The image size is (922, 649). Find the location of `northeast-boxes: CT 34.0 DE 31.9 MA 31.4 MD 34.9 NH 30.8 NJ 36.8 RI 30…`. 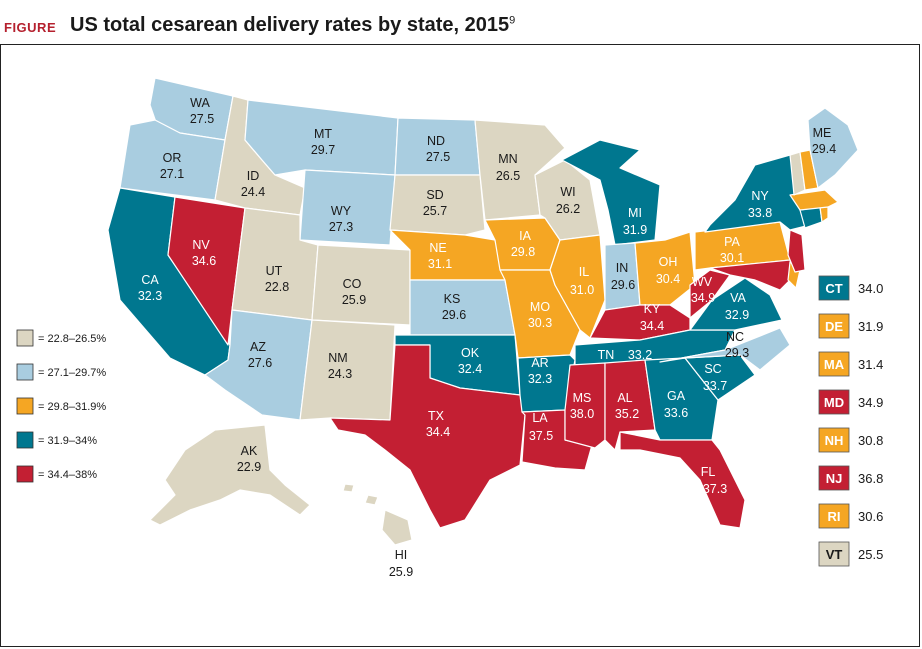

northeast-boxes: CT 34.0 DE 31.9 MA 31.4 MD 34.9 NH 30.8 NJ 36.8 RI 30… is located at coordinates (850, 421).